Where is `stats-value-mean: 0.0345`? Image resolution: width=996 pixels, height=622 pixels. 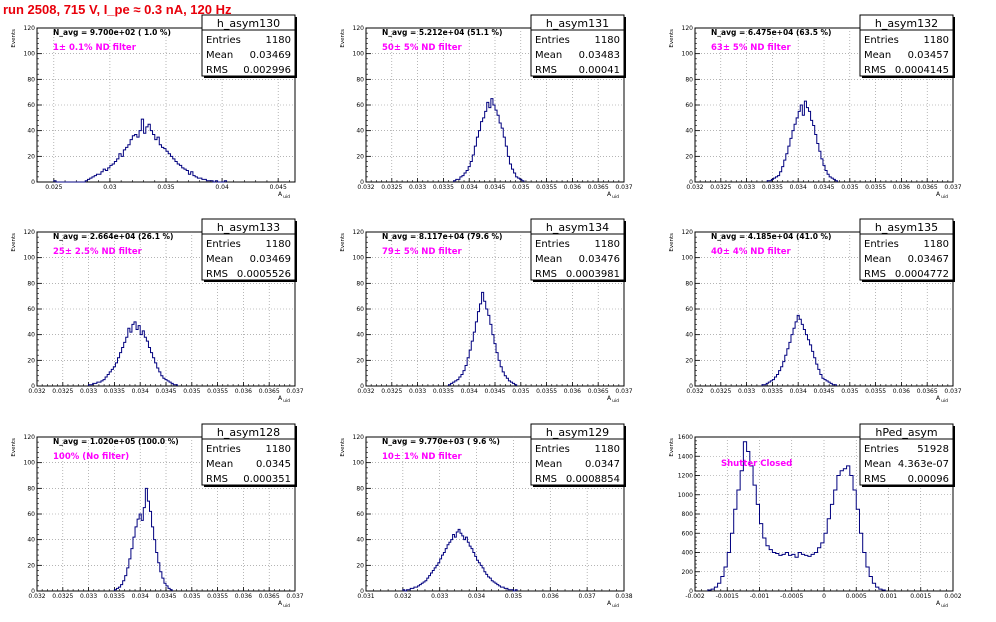 stats-value-mean: 0.0345 is located at coordinates (273, 464).